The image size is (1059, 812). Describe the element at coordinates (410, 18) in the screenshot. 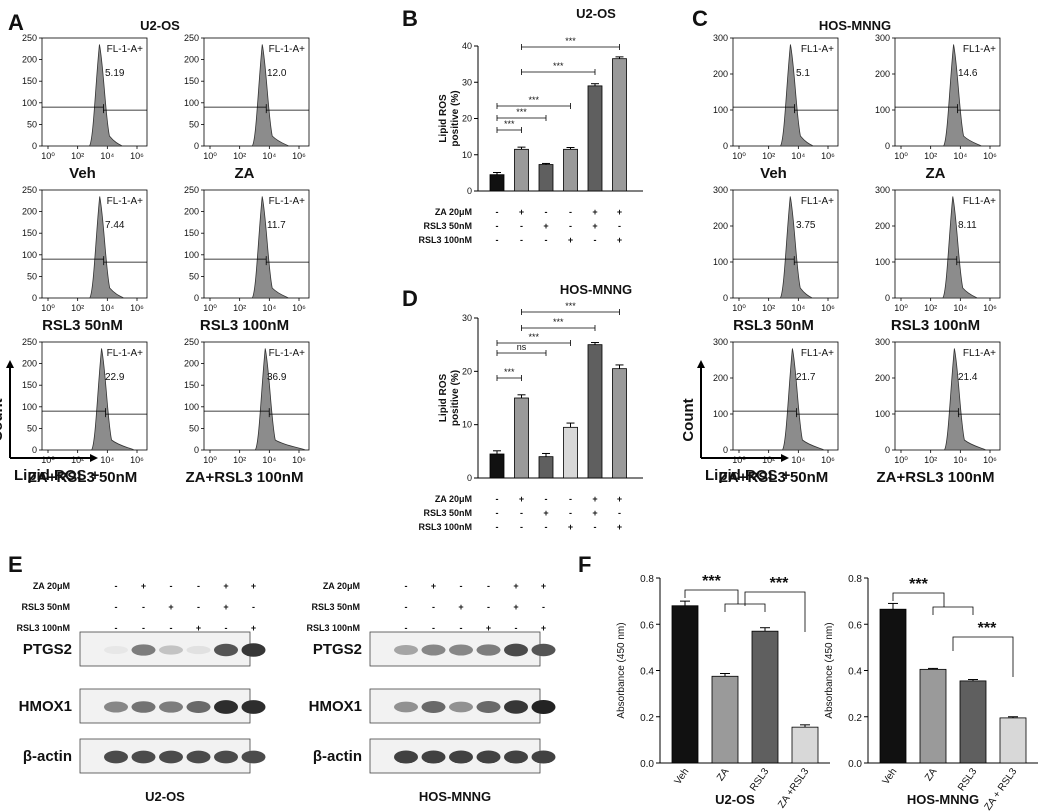

I see `panel-label-b: B` at that location.